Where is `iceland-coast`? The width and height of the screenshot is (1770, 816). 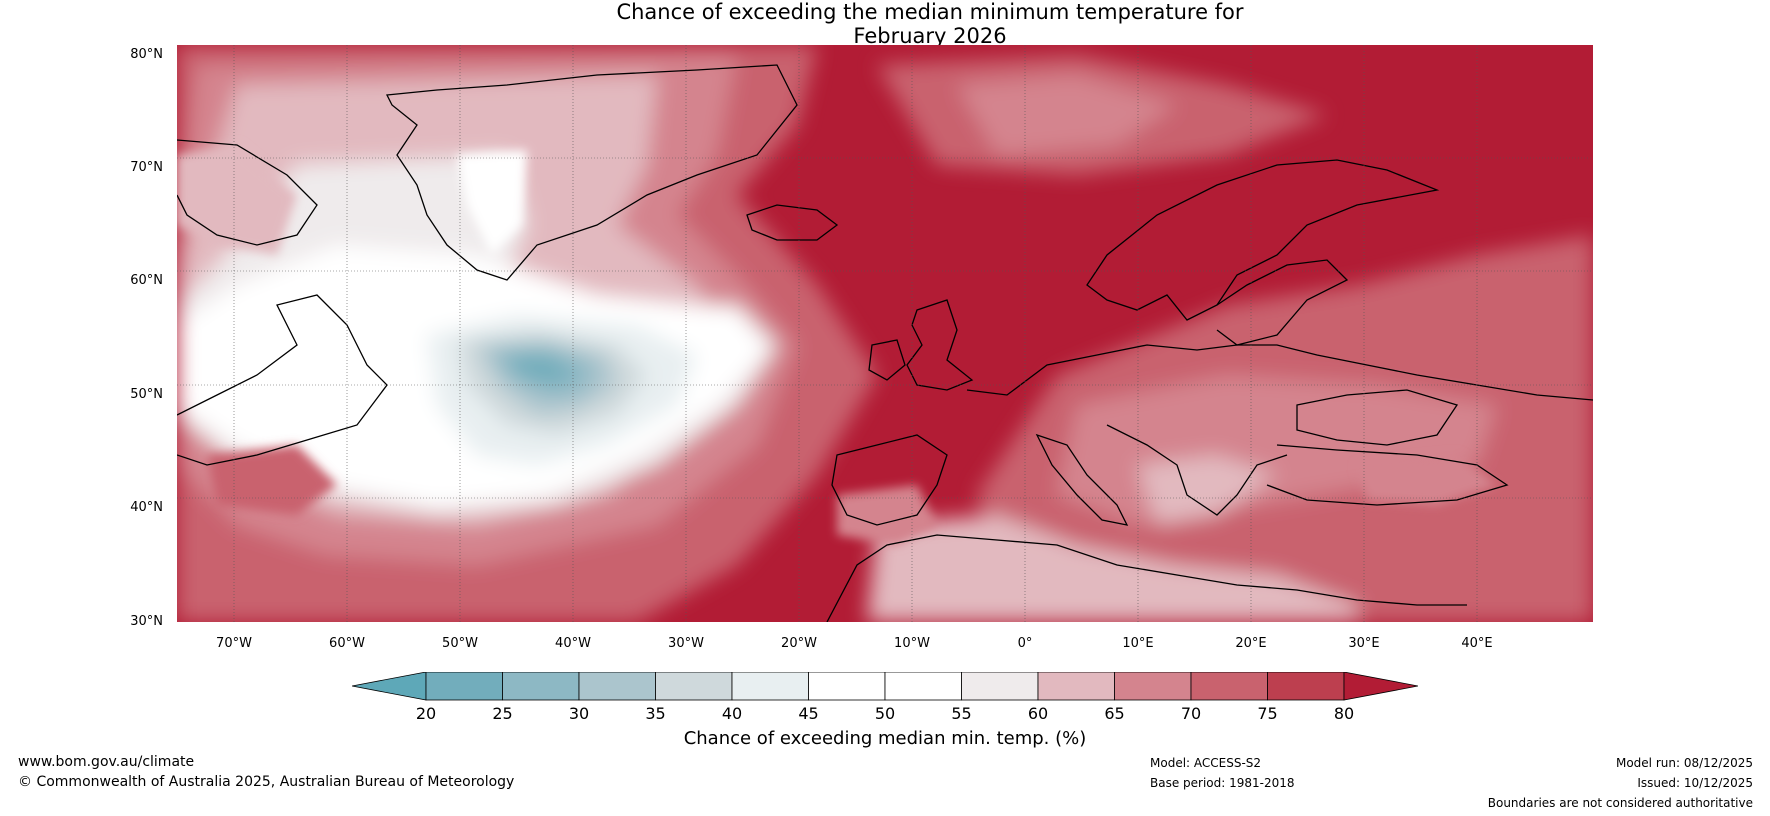
iceland-coast is located at coordinates (792, 222).